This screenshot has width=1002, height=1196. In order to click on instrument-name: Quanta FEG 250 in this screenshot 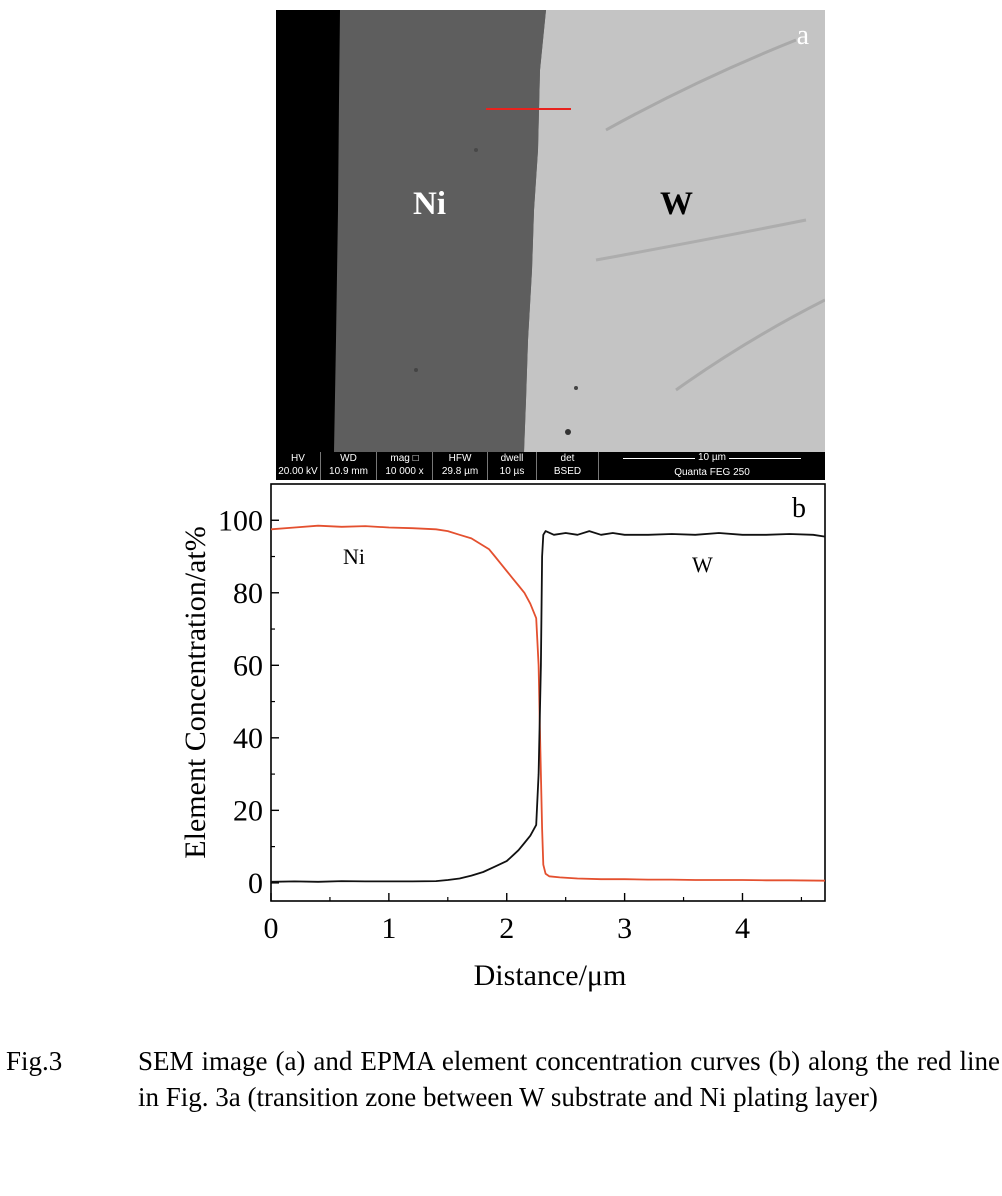, I will do `click(712, 472)`.